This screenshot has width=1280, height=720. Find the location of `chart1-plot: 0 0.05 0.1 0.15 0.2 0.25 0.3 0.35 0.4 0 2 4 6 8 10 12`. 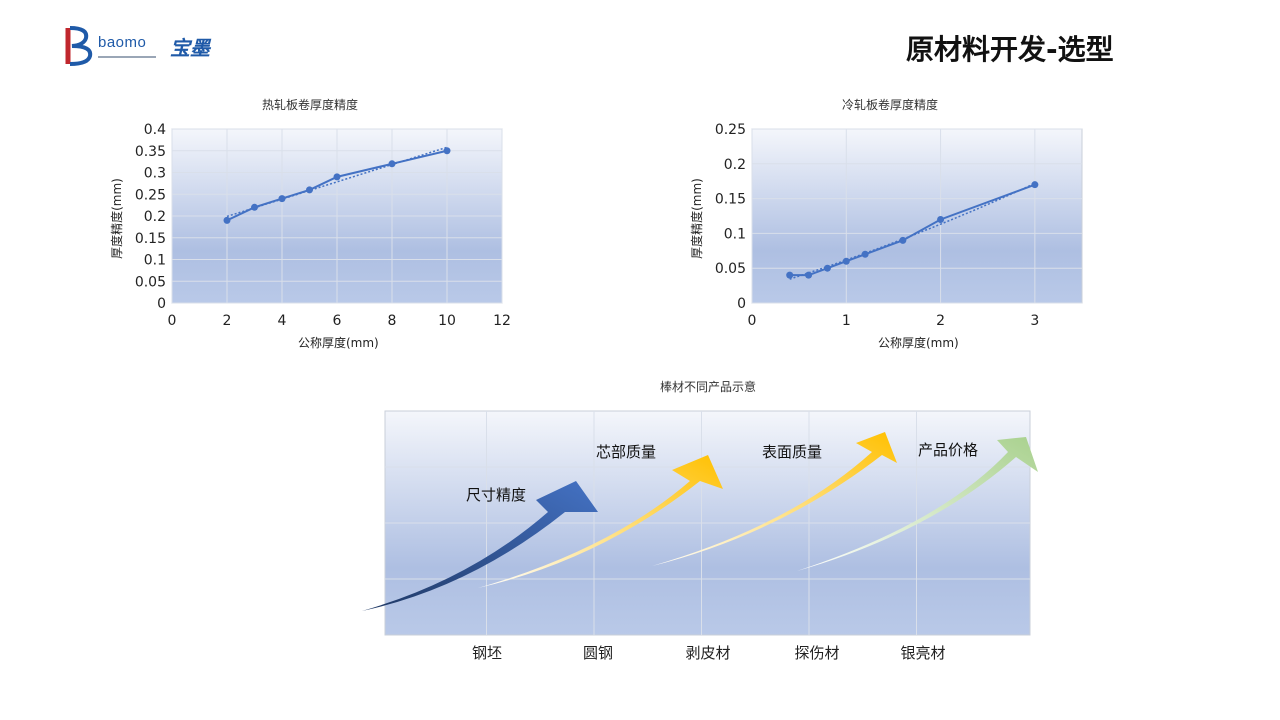

chart1-plot: 0 0.05 0.1 0.15 0.2 0.25 0.3 0.35 0.4 0 2 4 6 8 10 12 is located at coordinates (323, 225).